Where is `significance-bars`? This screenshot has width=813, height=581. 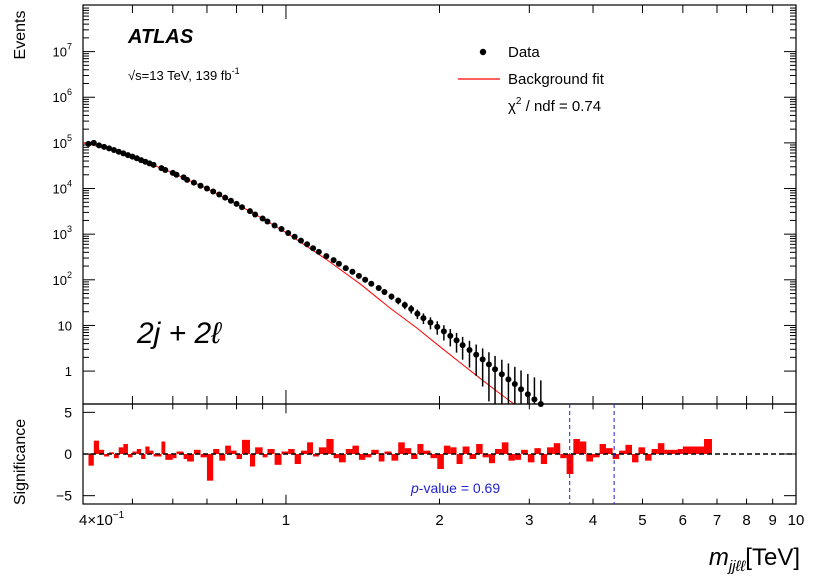 significance-bars is located at coordinates (400, 460).